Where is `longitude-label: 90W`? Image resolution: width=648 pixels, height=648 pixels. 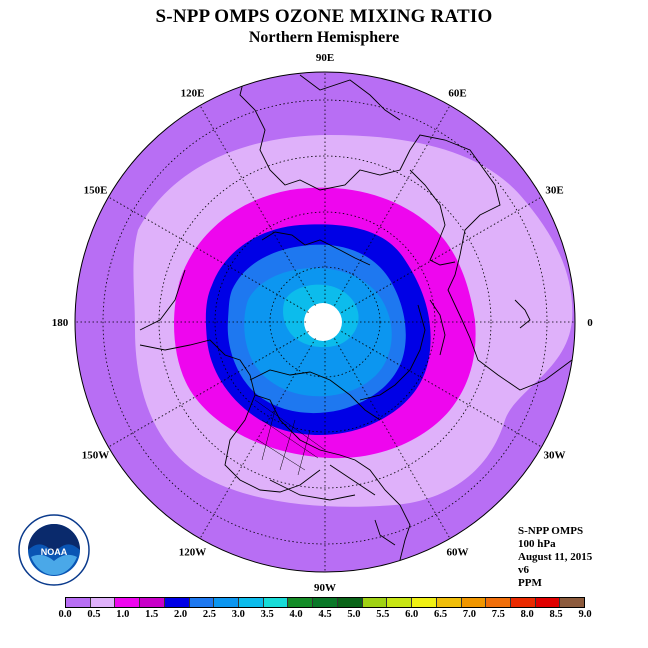 longitude-label: 90W is located at coordinates (325, 588).